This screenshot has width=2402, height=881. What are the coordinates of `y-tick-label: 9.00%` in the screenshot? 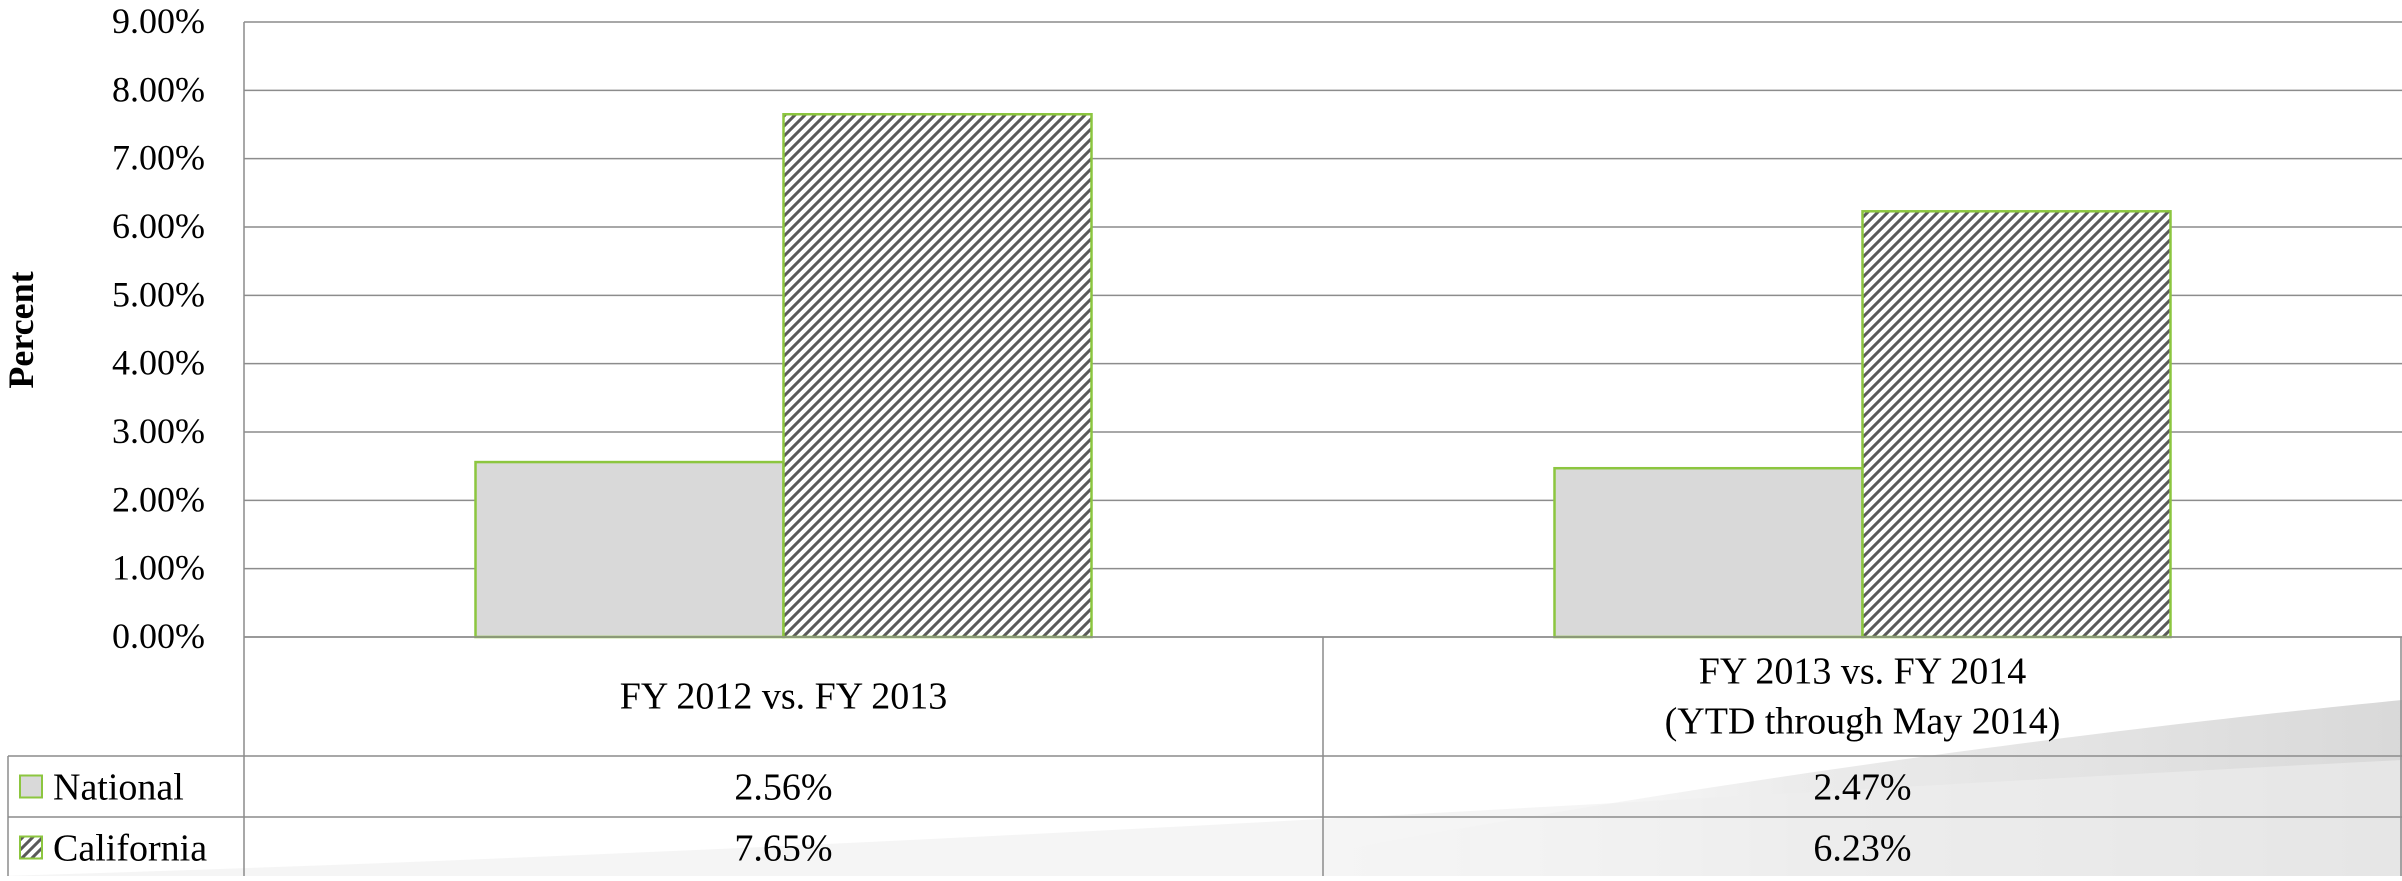 It's located at (158, 21).